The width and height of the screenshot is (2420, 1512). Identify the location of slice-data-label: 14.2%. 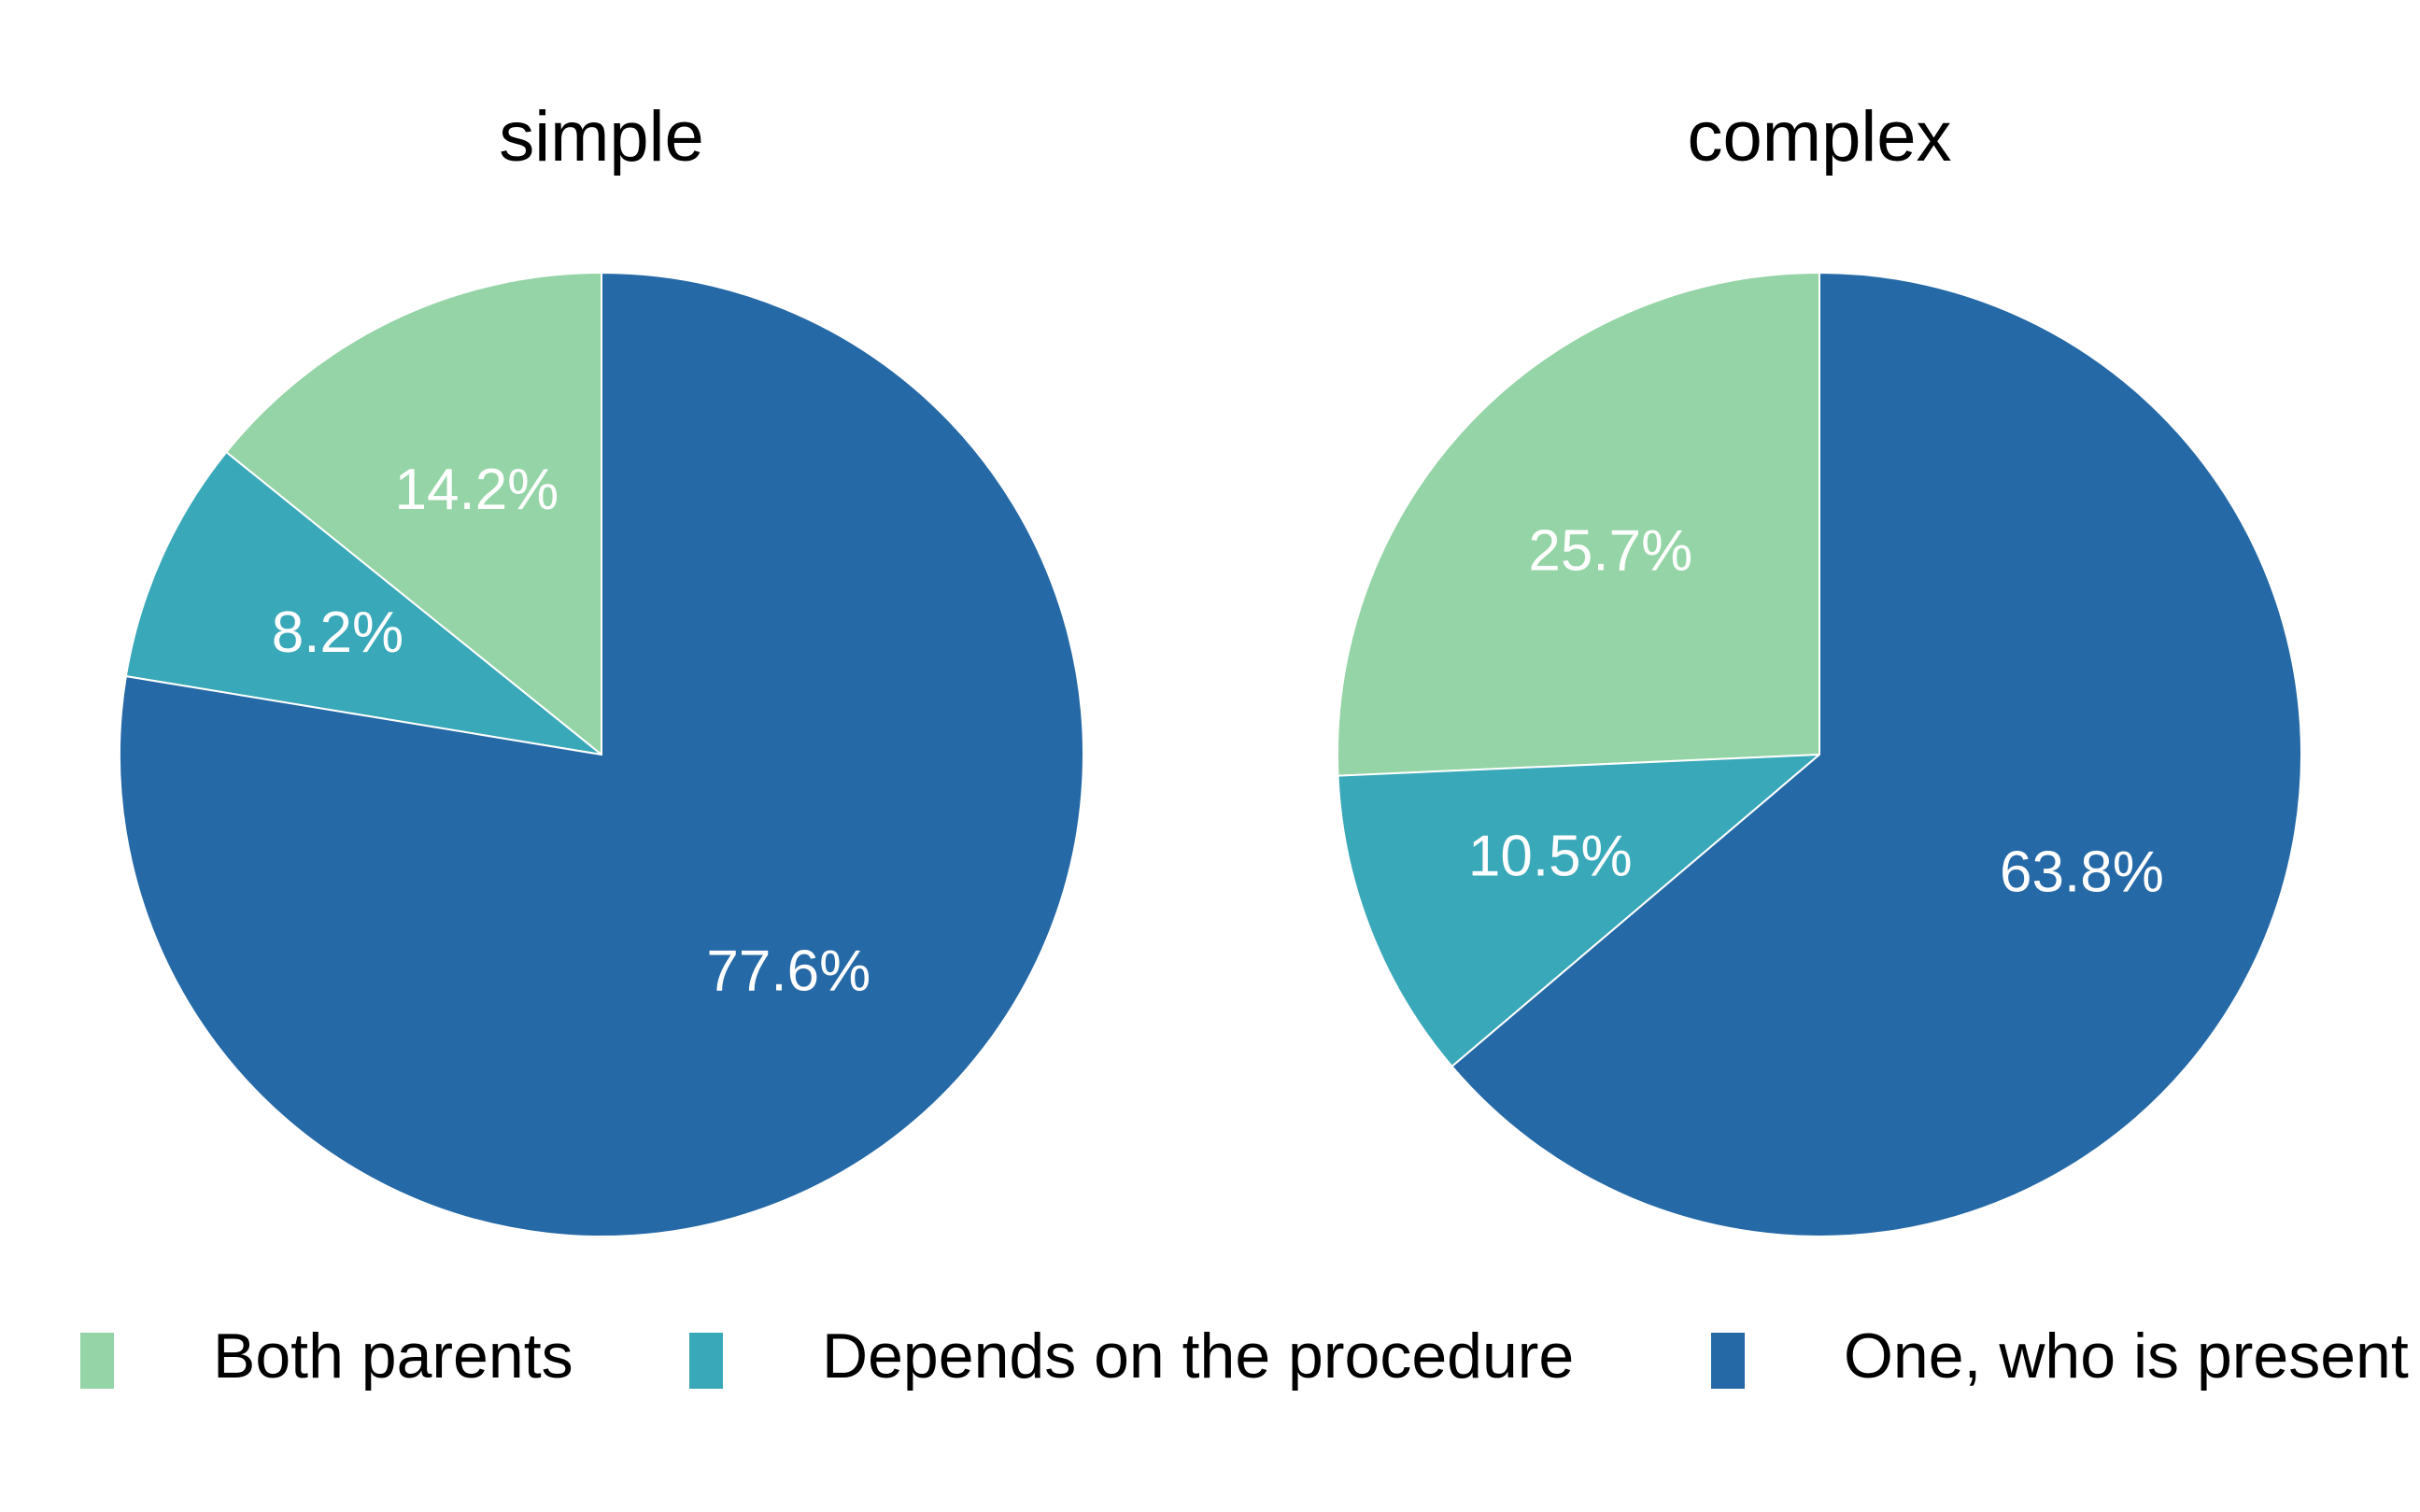
(477, 490).